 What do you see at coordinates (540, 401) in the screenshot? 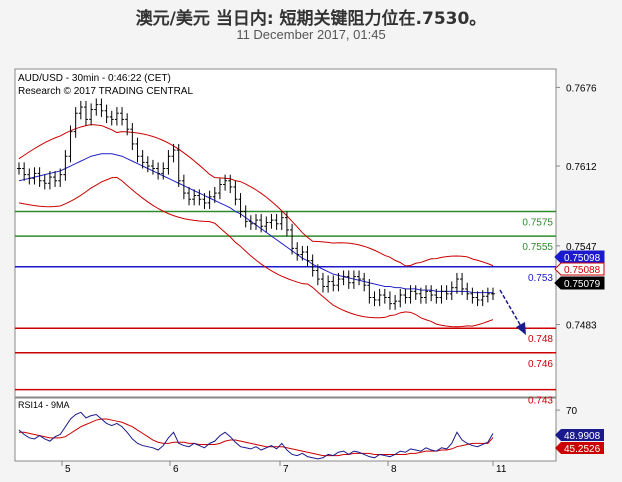
I see `level-label-5: 0.743` at bounding box center [540, 401].